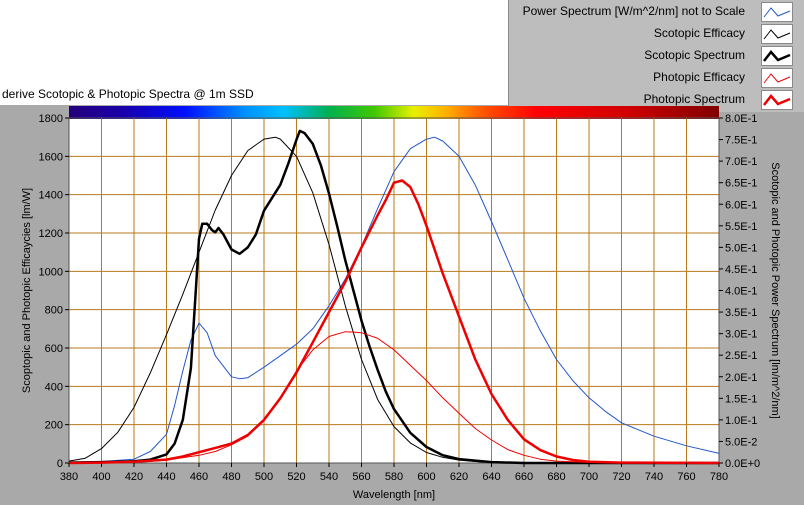 The image size is (804, 505). Describe the element at coordinates (694, 99) in the screenshot. I see `legend-label: Photopic Spectrum` at that location.